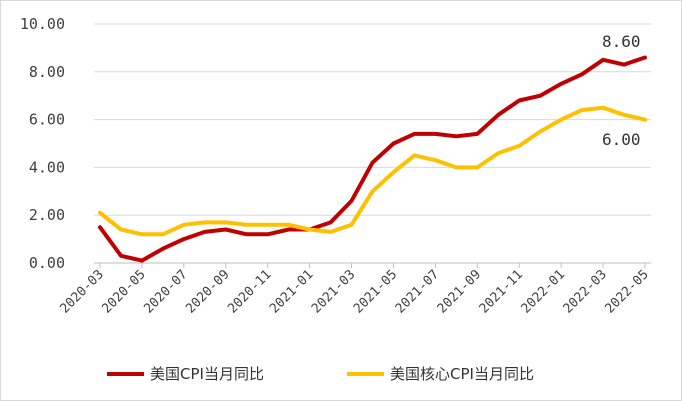 The image size is (682, 401). Describe the element at coordinates (165, 291) in the screenshot. I see `x-tick-label: 2020-07` at that location.